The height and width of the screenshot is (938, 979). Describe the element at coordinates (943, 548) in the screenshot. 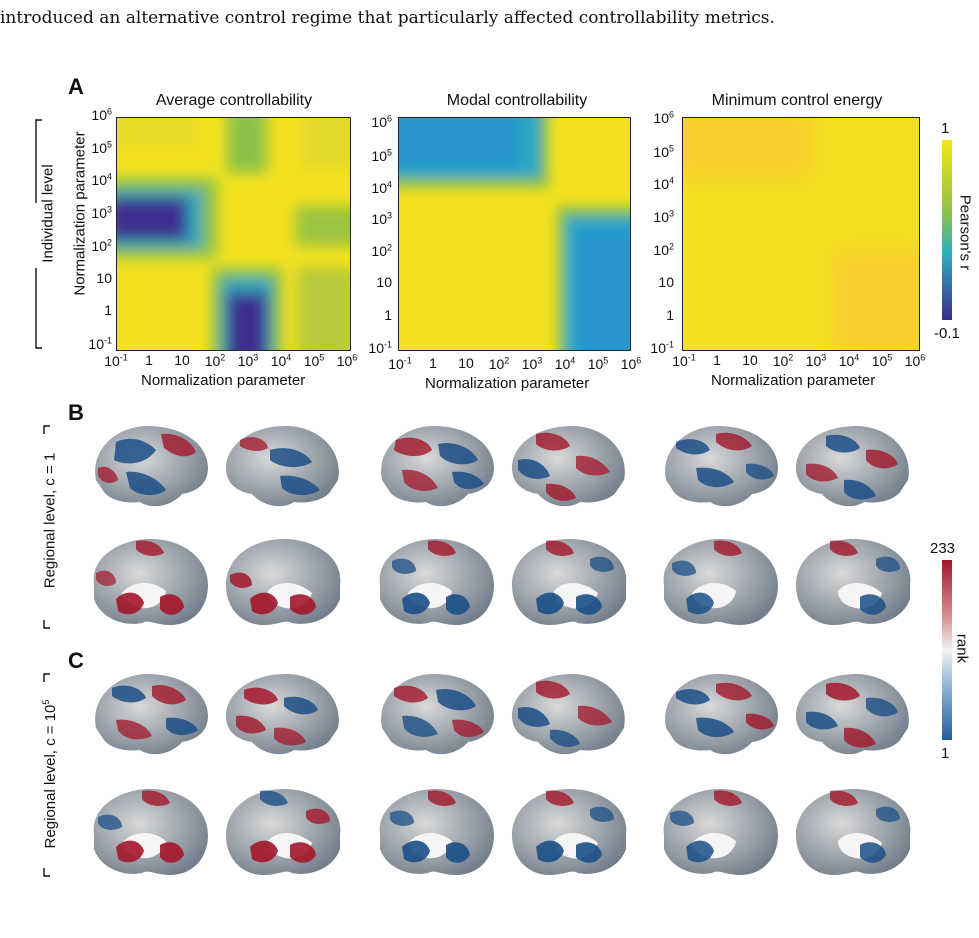

I see `rank-max: 233` at that location.